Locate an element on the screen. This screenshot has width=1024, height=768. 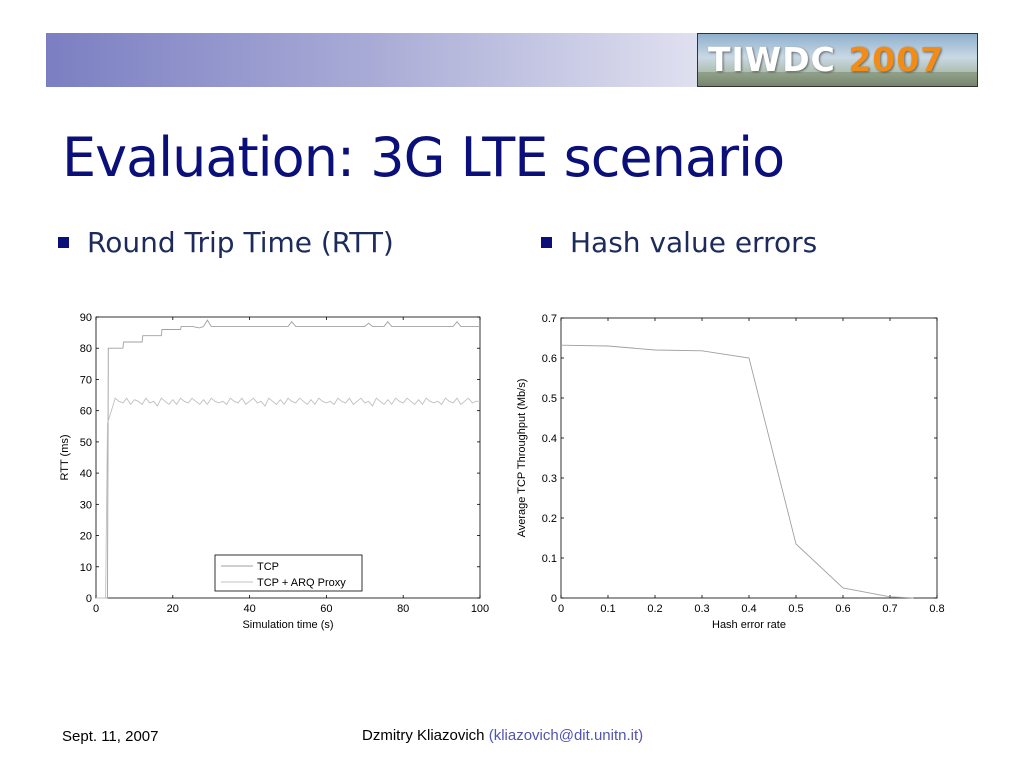
y-tick-label: 0 is located at coordinates (89, 599).